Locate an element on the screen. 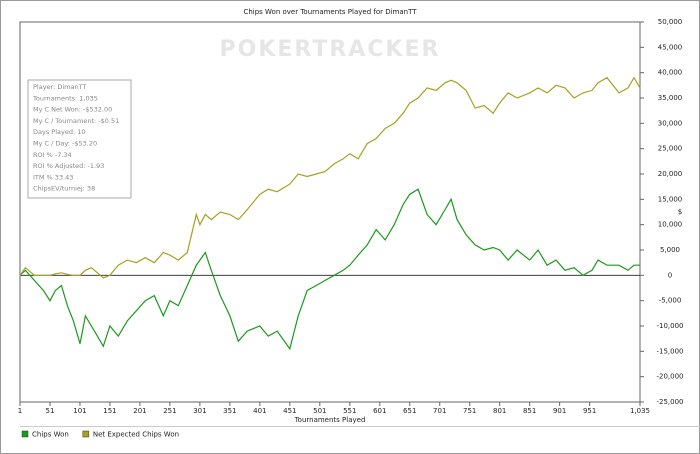  y-tick-label: -10,000 is located at coordinates (669, 326).